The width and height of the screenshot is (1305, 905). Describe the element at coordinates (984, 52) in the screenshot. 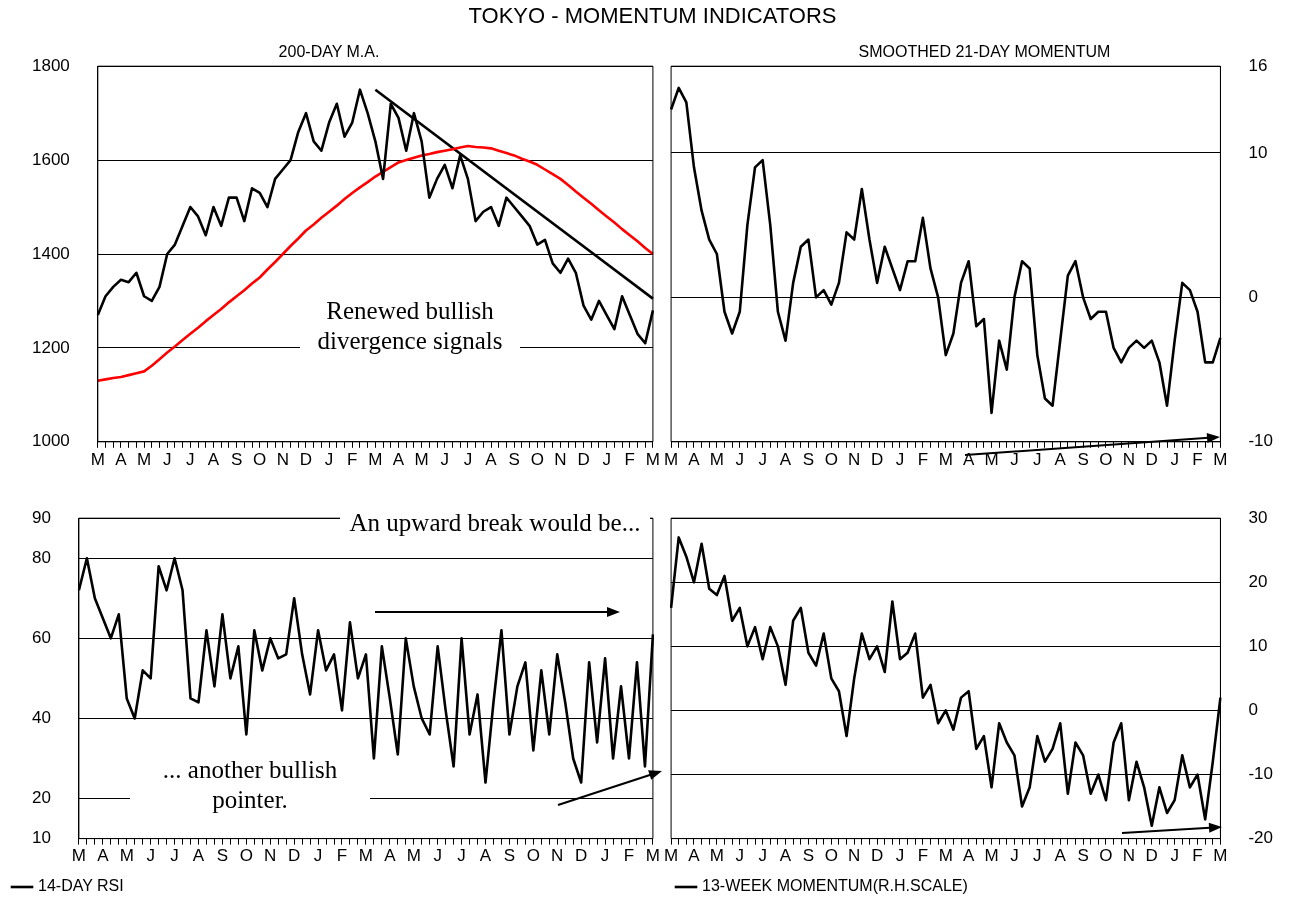

I see `chart-subtitle: SMOOTHED 21-DAY MOMENTUM` at that location.